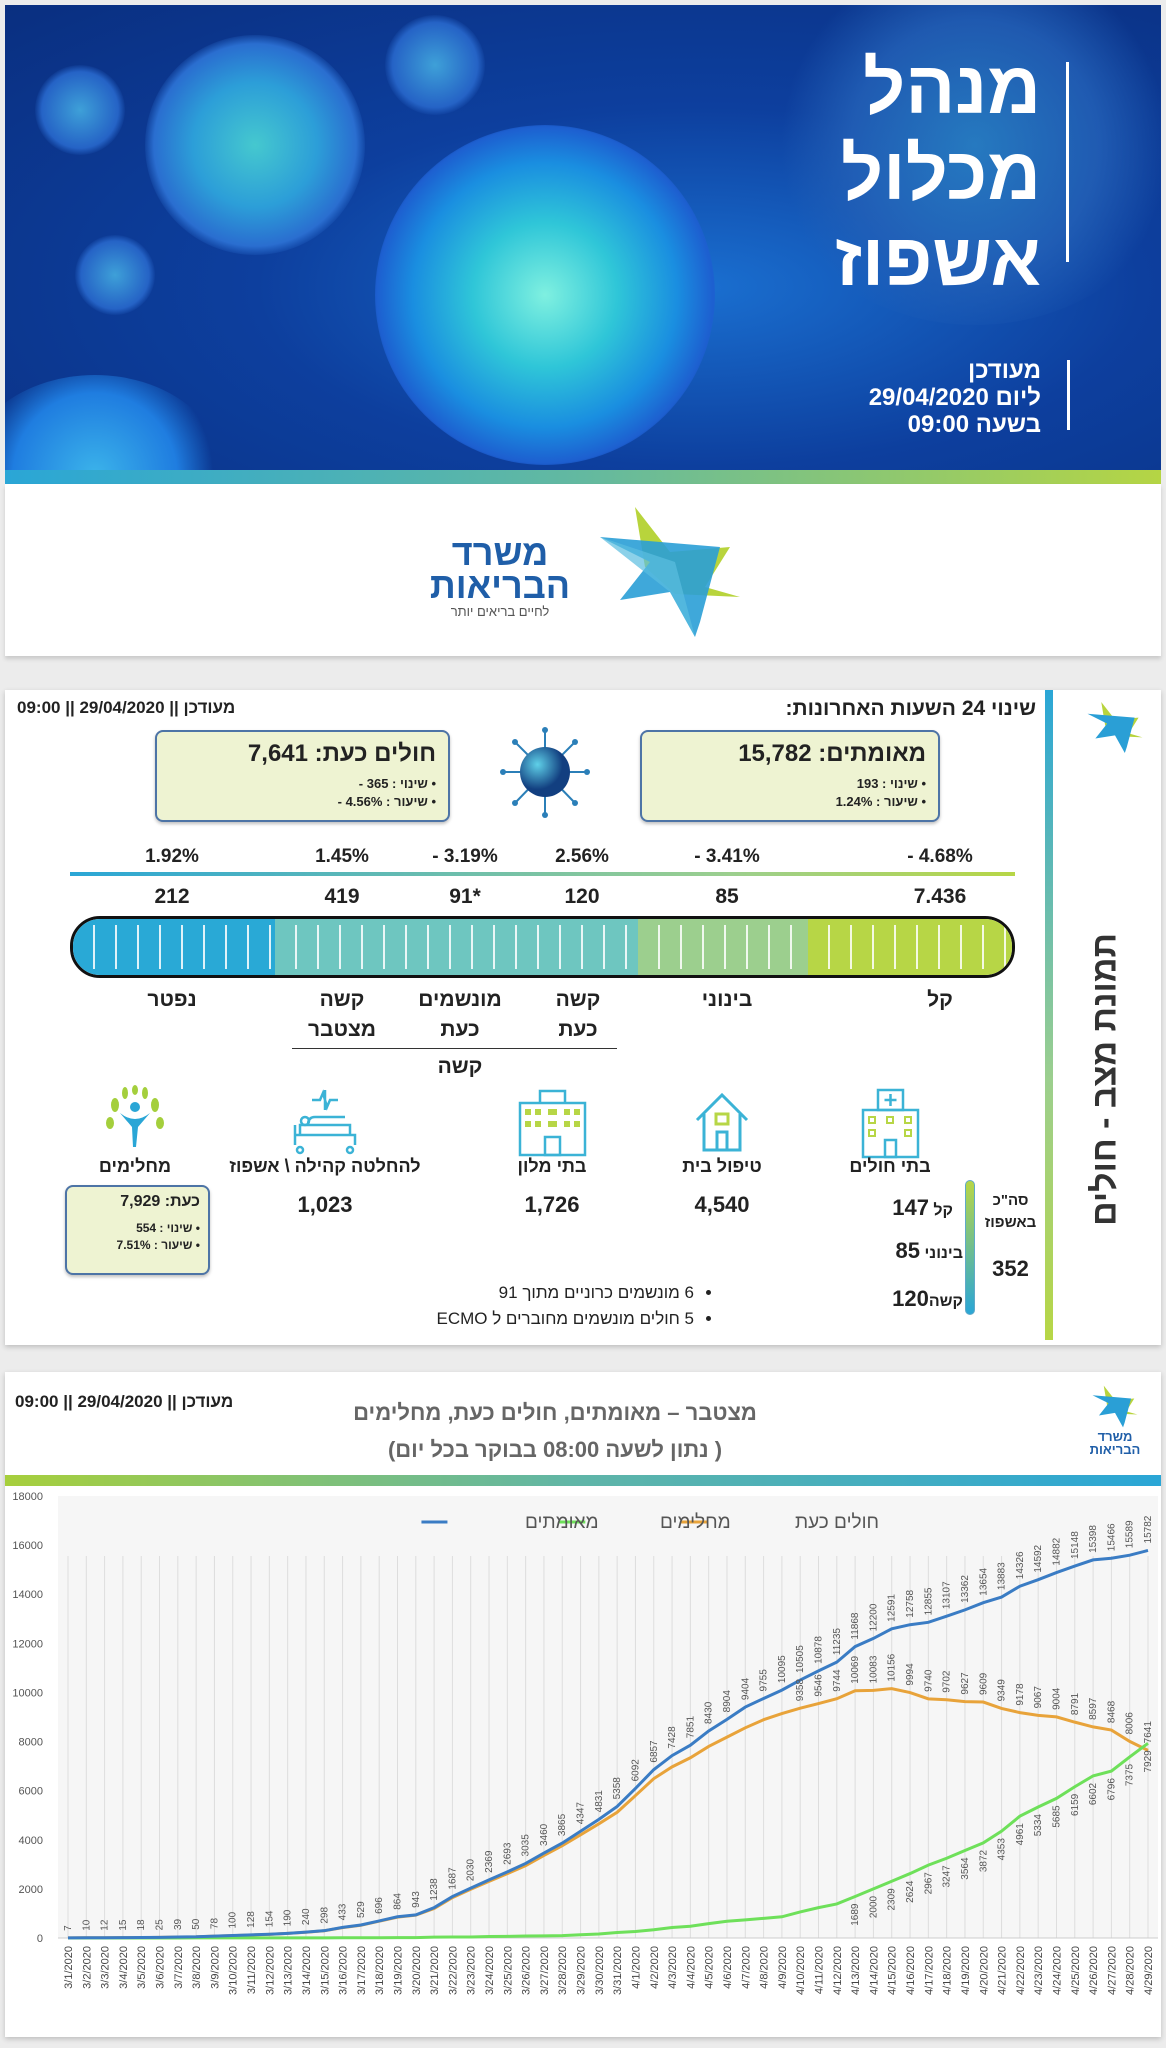 This screenshot has height=2048, width=1166. I want to click on data-label: 12200, so click(873, 1617).